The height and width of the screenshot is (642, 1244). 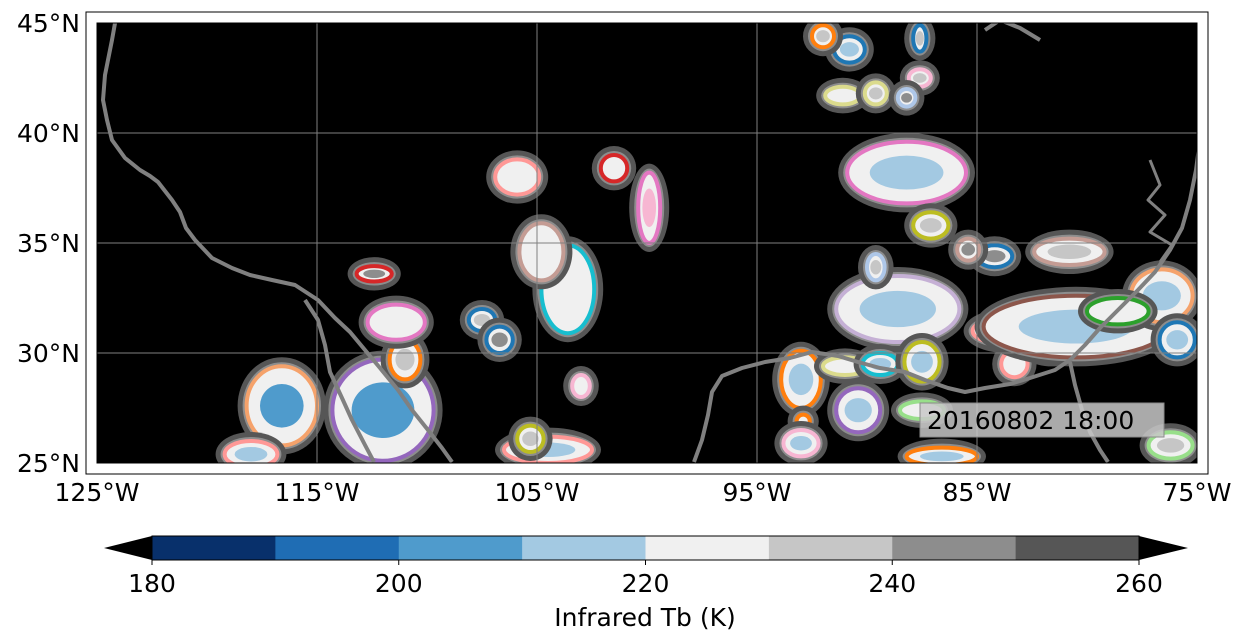 I want to click on colorbar-label: Infrared Tb (K), so click(x=645, y=617).